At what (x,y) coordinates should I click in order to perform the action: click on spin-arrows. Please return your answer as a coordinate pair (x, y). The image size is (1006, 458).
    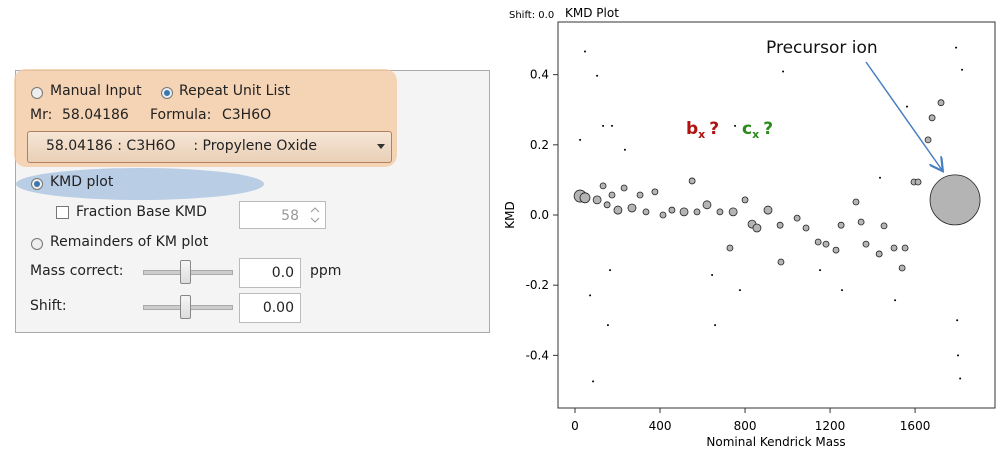
    Looking at the image, I should click on (315, 215).